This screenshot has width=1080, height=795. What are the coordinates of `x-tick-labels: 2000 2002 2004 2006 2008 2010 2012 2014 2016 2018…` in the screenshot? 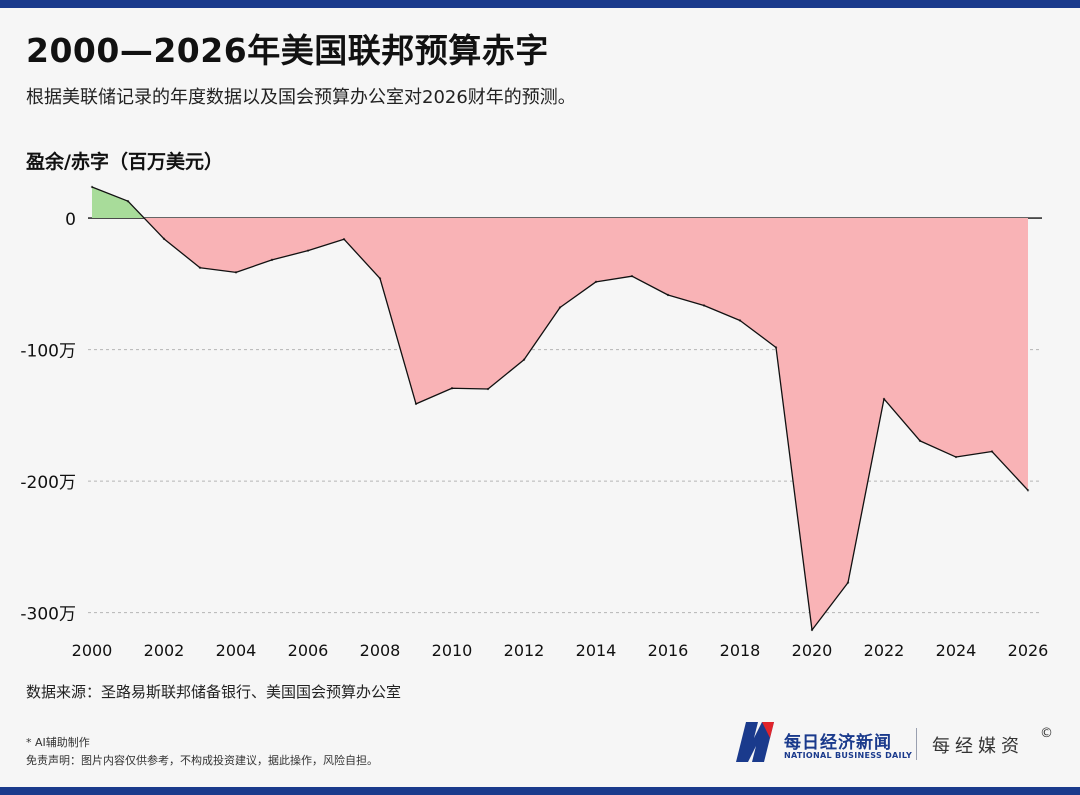 It's located at (560, 650).